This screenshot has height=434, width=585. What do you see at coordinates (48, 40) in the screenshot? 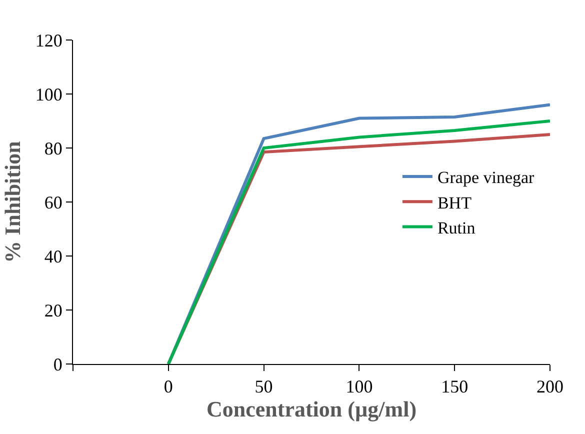
I see `y-tick-label: 120` at bounding box center [48, 40].